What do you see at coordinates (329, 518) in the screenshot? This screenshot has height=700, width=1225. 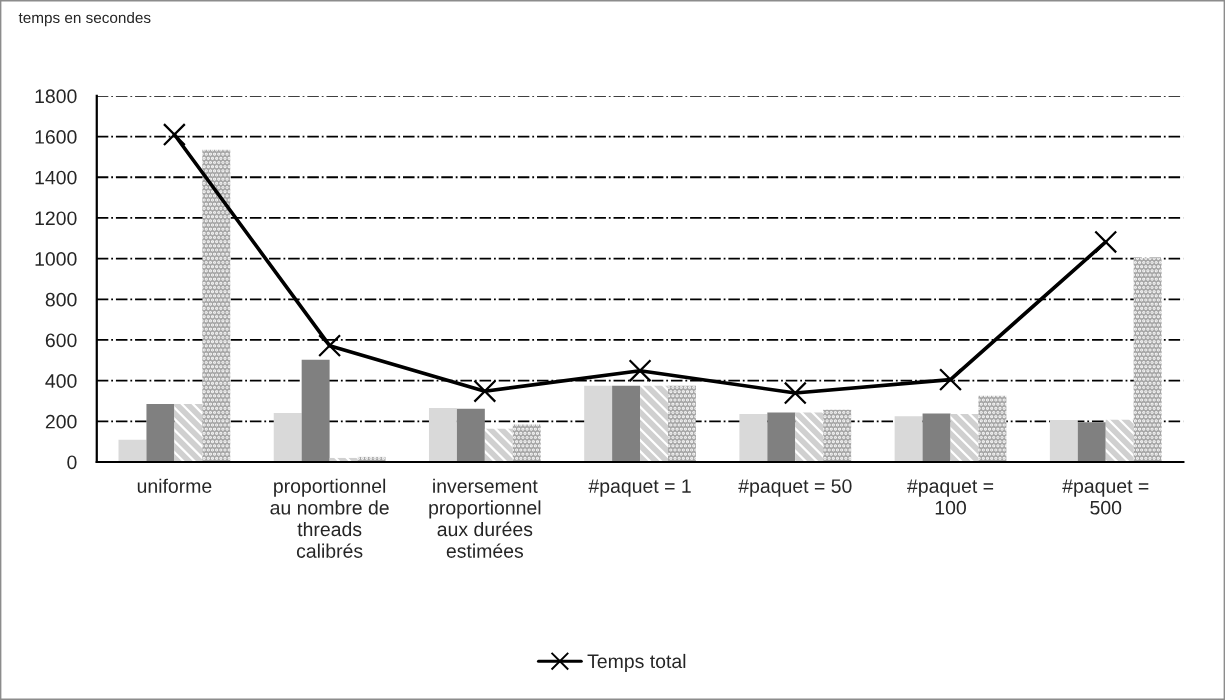 I see `x-tick-label: proportionnel au nombre de threads calibrés` at bounding box center [329, 518].